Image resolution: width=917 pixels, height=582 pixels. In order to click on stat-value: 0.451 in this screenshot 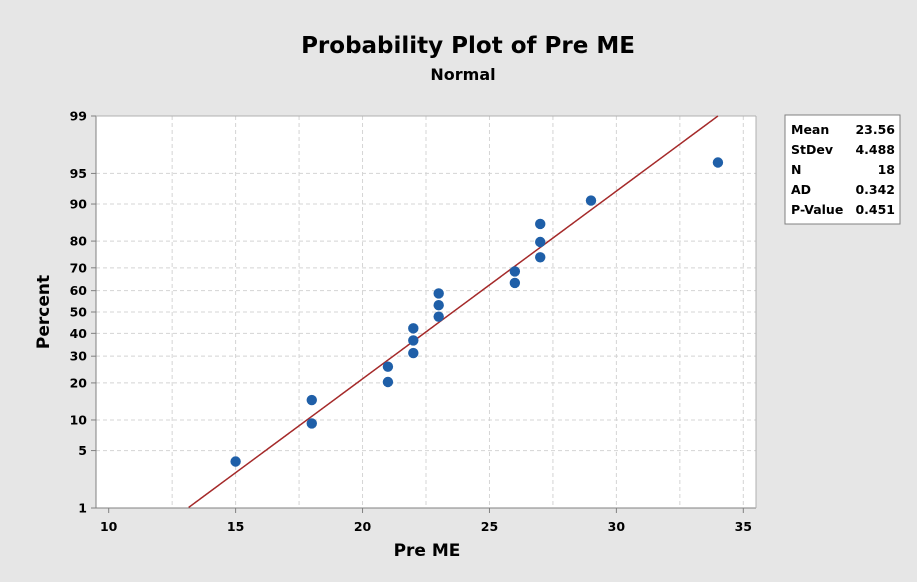, I will do `click(875, 209)`.